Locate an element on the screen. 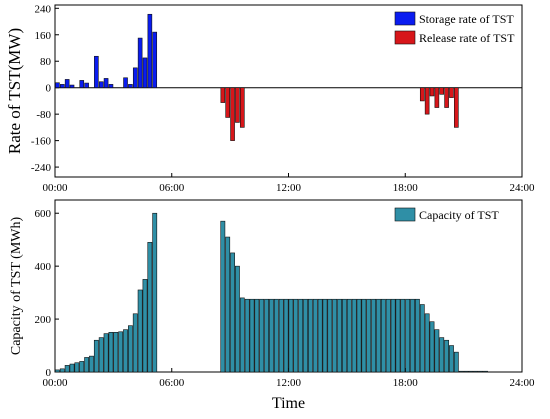 Image resolution: width=550 pixels, height=419 pixels. legend: Capacity of TST is located at coordinates (446, 214).